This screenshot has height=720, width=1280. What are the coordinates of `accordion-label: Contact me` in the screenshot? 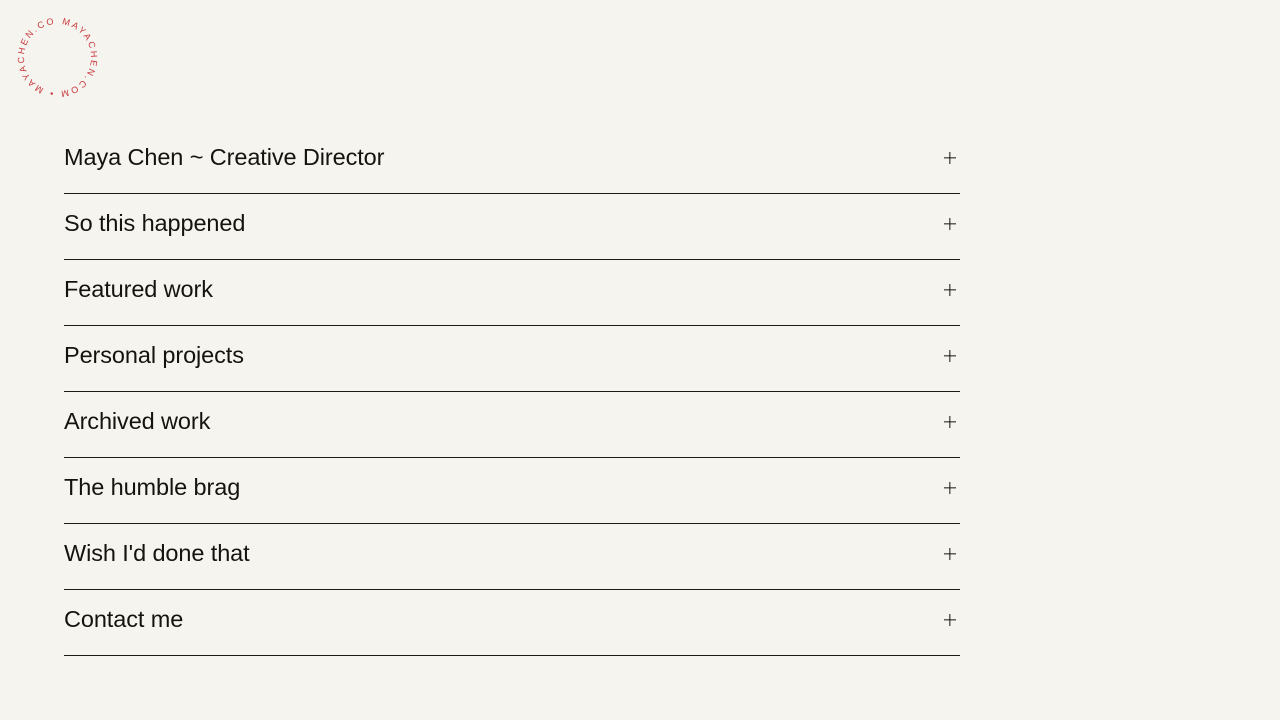 It's located at (124, 618).